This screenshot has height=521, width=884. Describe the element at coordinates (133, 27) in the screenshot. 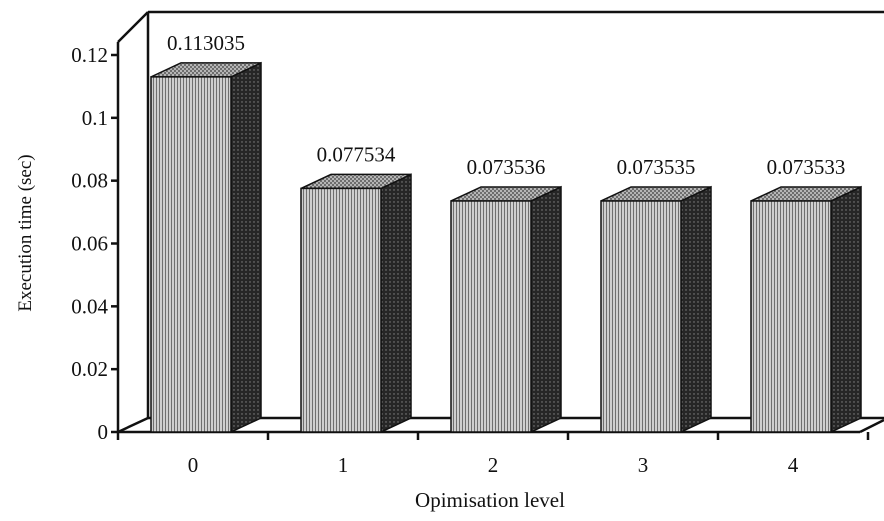

I see `left-wall-top-edge` at that location.